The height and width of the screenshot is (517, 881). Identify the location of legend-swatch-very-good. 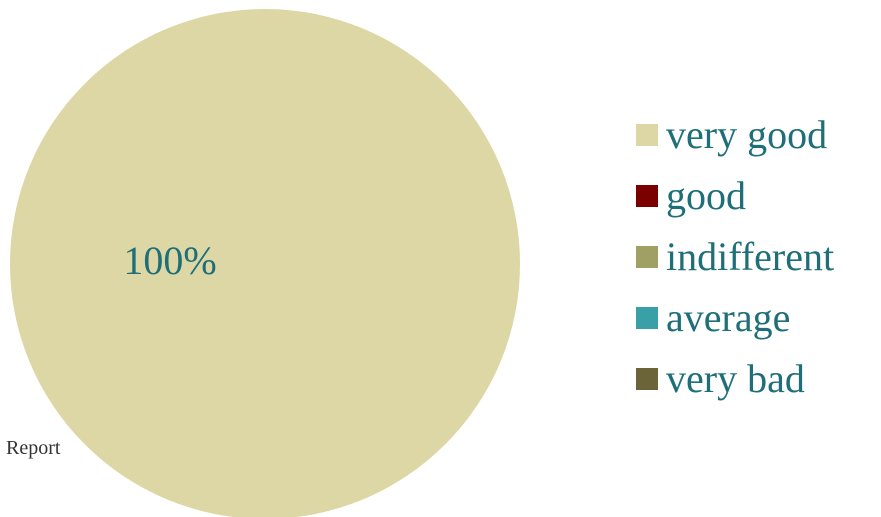
(647, 134).